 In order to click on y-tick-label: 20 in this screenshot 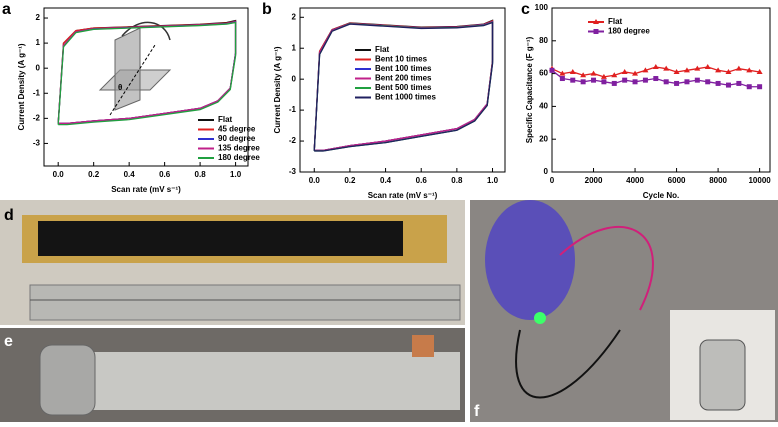, I will do `click(543, 138)`.